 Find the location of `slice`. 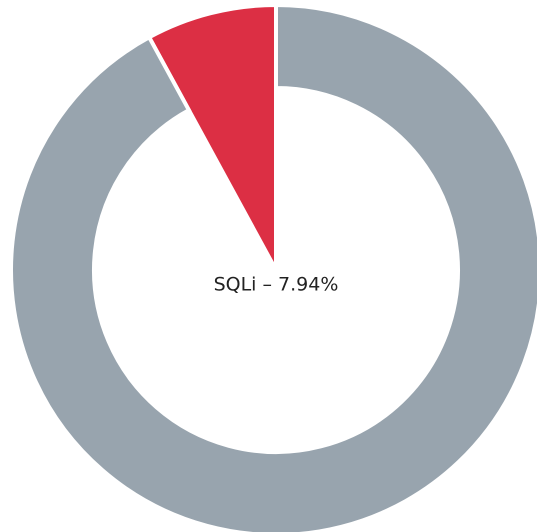

slice is located at coordinates (212, 136).